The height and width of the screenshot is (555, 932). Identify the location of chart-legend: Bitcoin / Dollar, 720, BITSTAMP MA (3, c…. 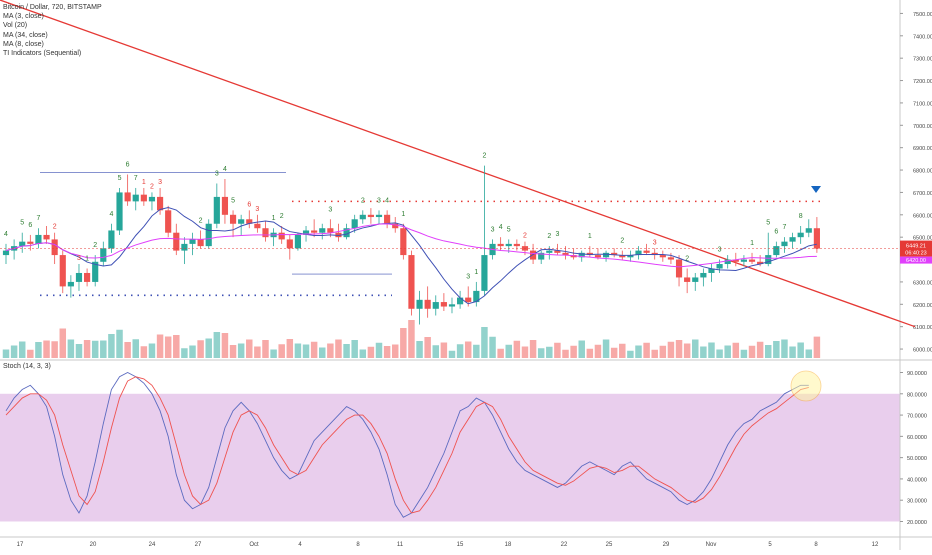
(52, 30).